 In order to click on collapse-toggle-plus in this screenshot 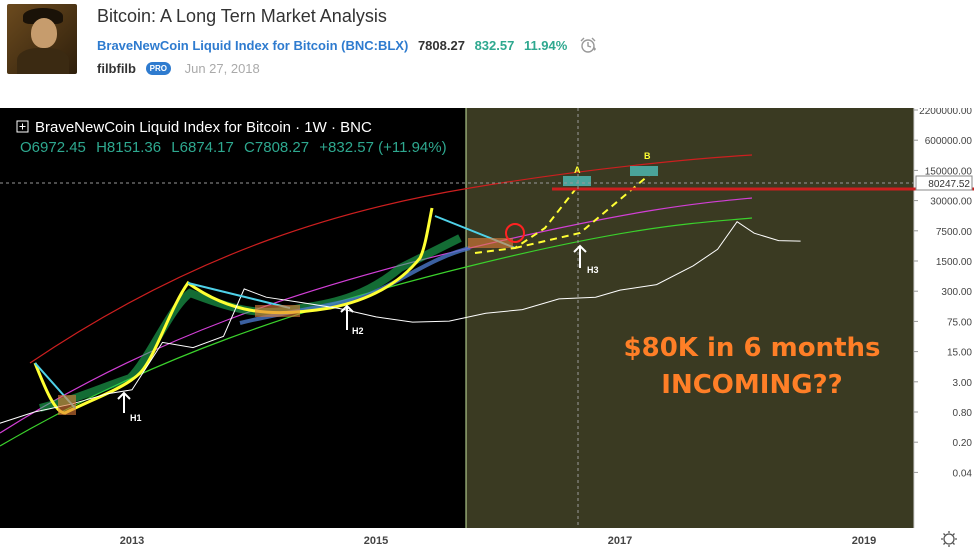, I will do `click(22, 126)`.